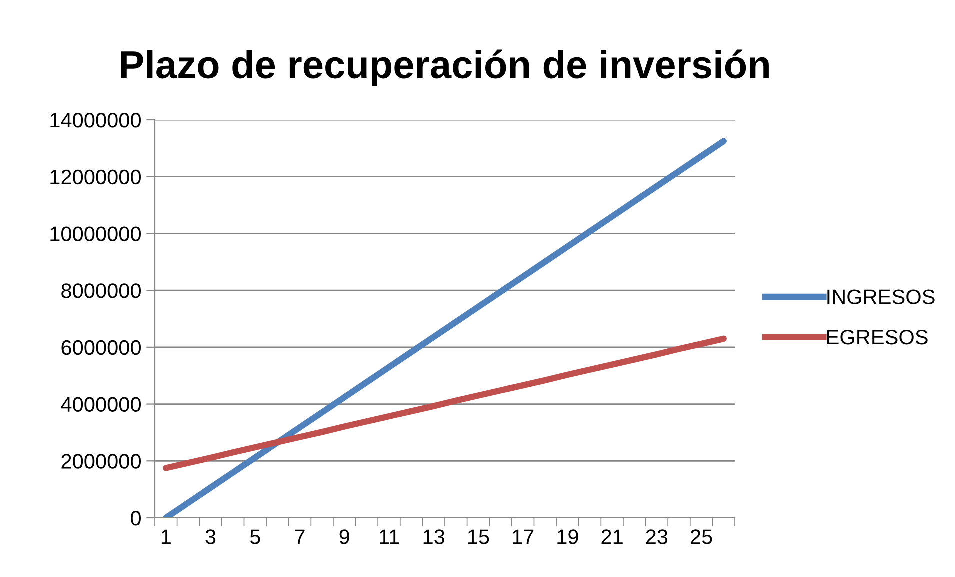 This screenshot has width=955, height=577. Describe the element at coordinates (612, 537) in the screenshot. I see `x-tick-label: 21` at that location.